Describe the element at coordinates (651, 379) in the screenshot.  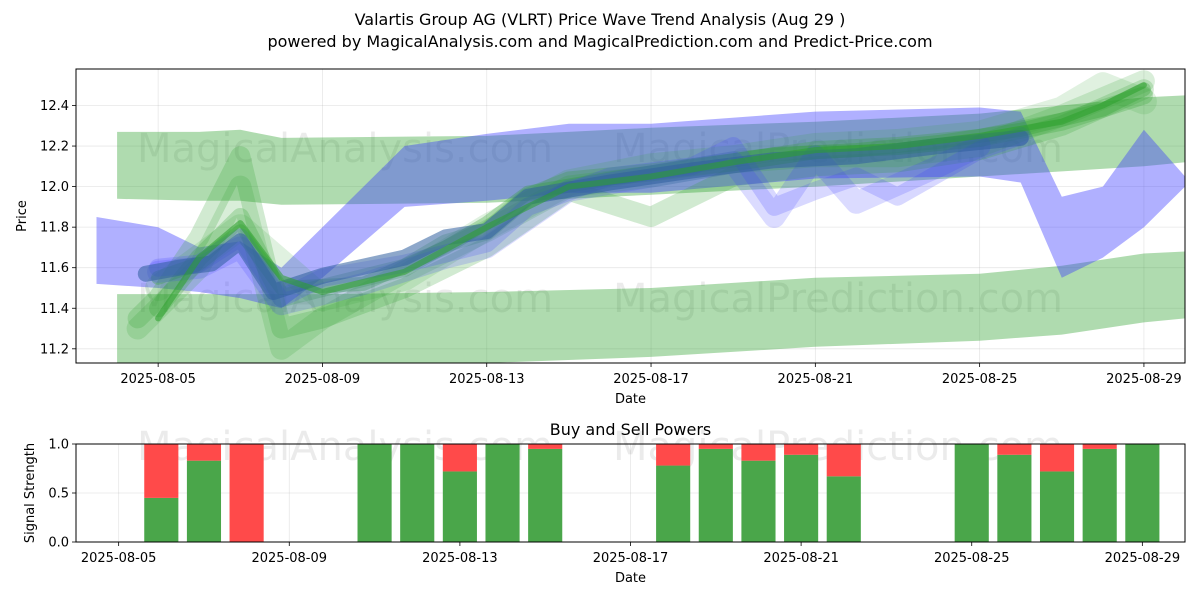
I see `price-x-tick-label: 2025-08-17` at that location.